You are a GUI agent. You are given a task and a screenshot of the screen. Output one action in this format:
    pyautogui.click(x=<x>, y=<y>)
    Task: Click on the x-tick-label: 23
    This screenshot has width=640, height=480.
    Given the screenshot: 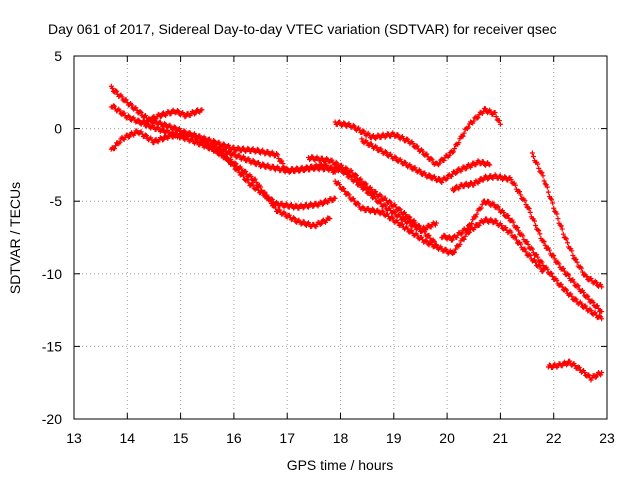 What is the action you would take?
    pyautogui.click(x=607, y=438)
    